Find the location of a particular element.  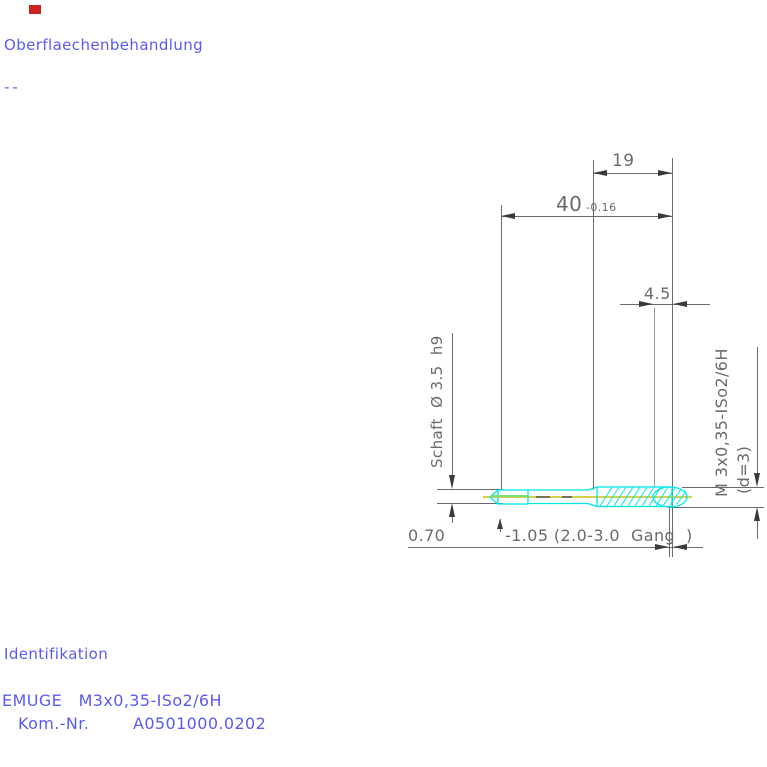

surface-treatment-value: -- is located at coordinates (12, 87).